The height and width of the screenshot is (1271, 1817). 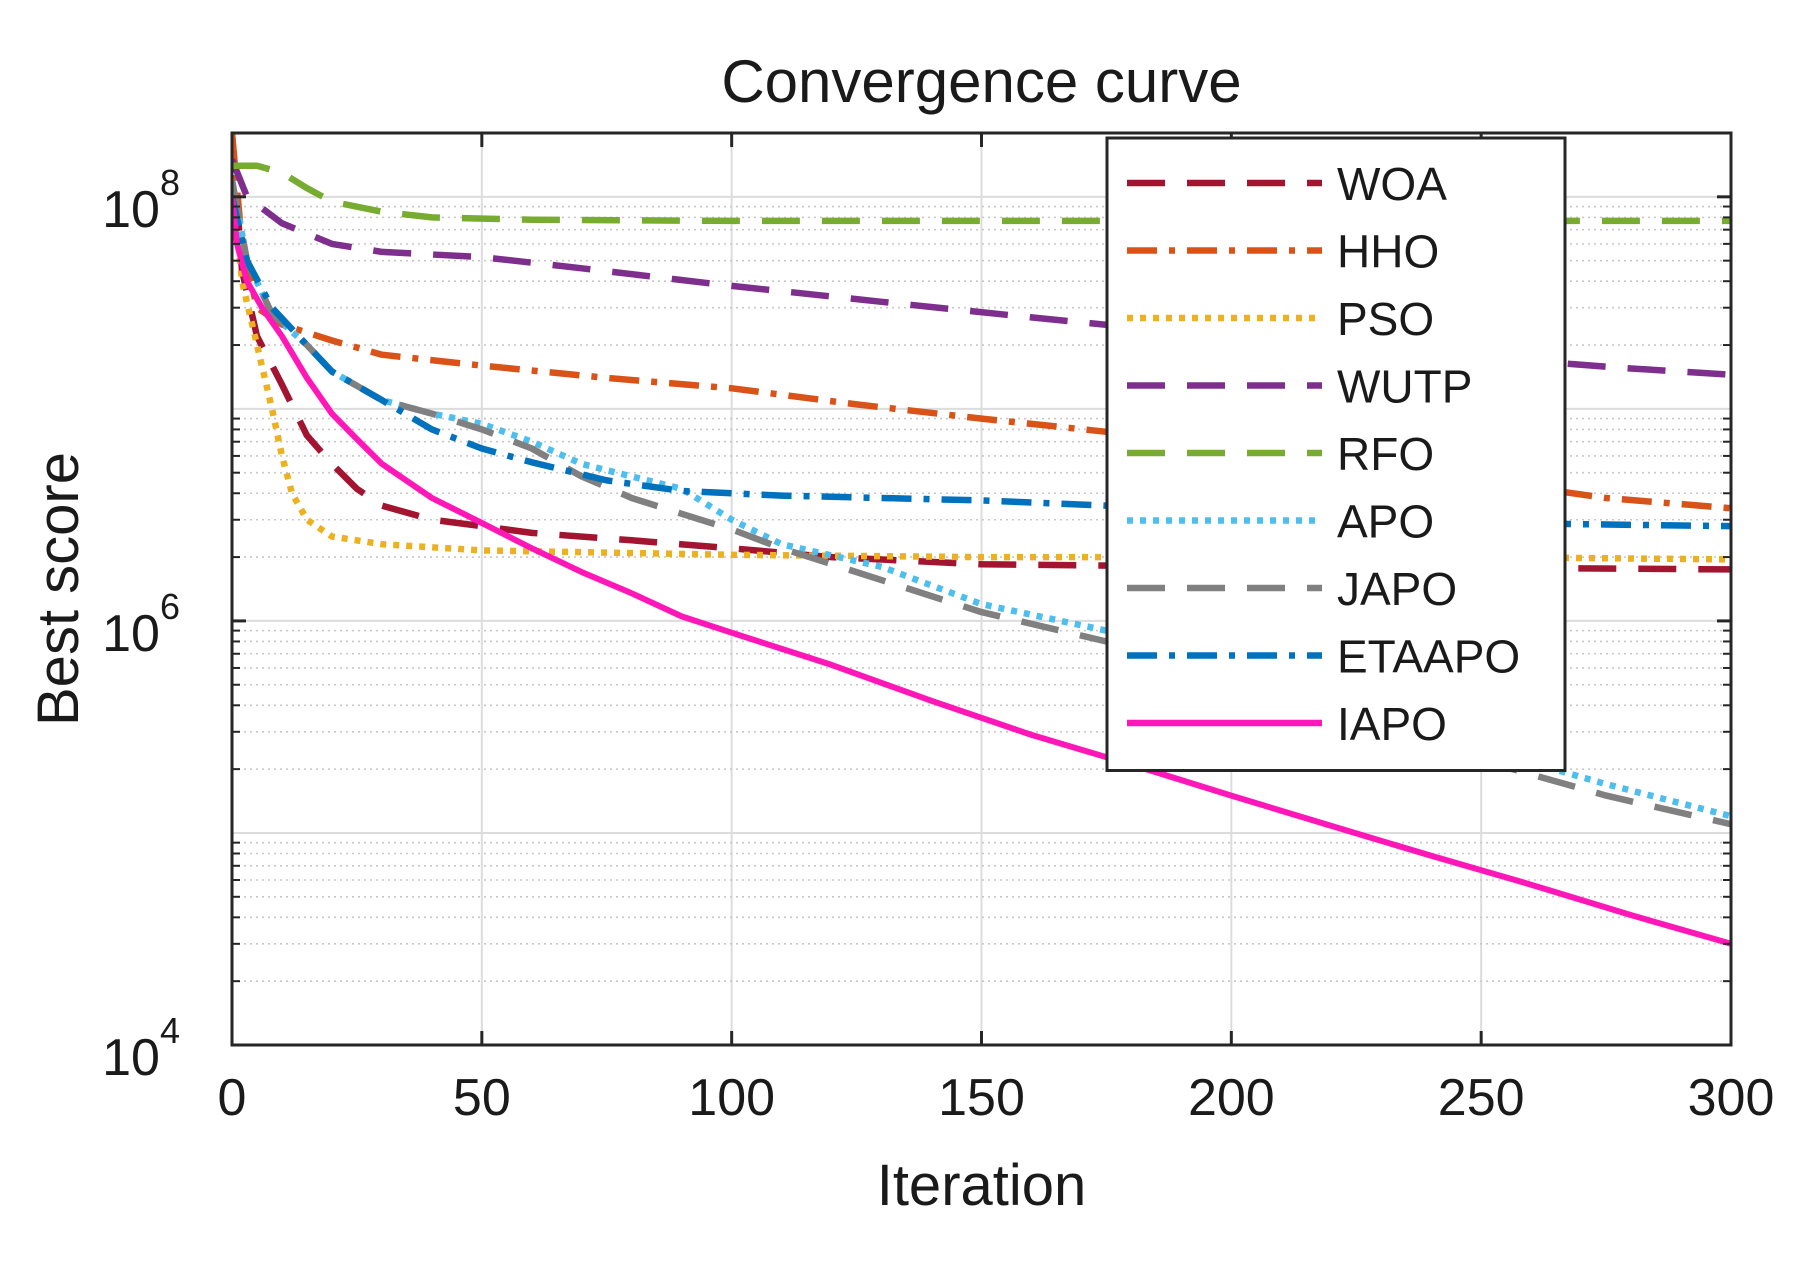 I want to click on legend-label-pso: PSO, so click(x=1385, y=319).